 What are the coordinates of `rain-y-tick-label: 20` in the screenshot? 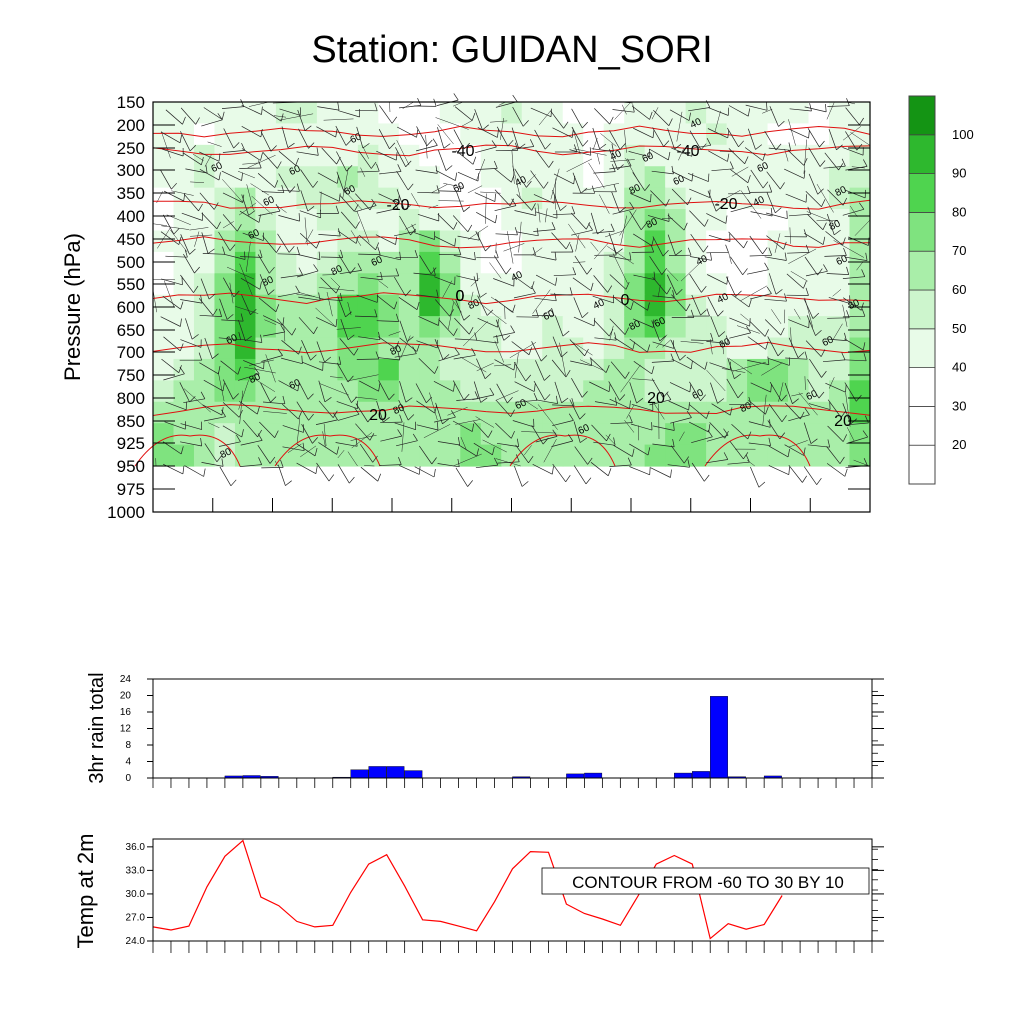 It's located at (126, 696).